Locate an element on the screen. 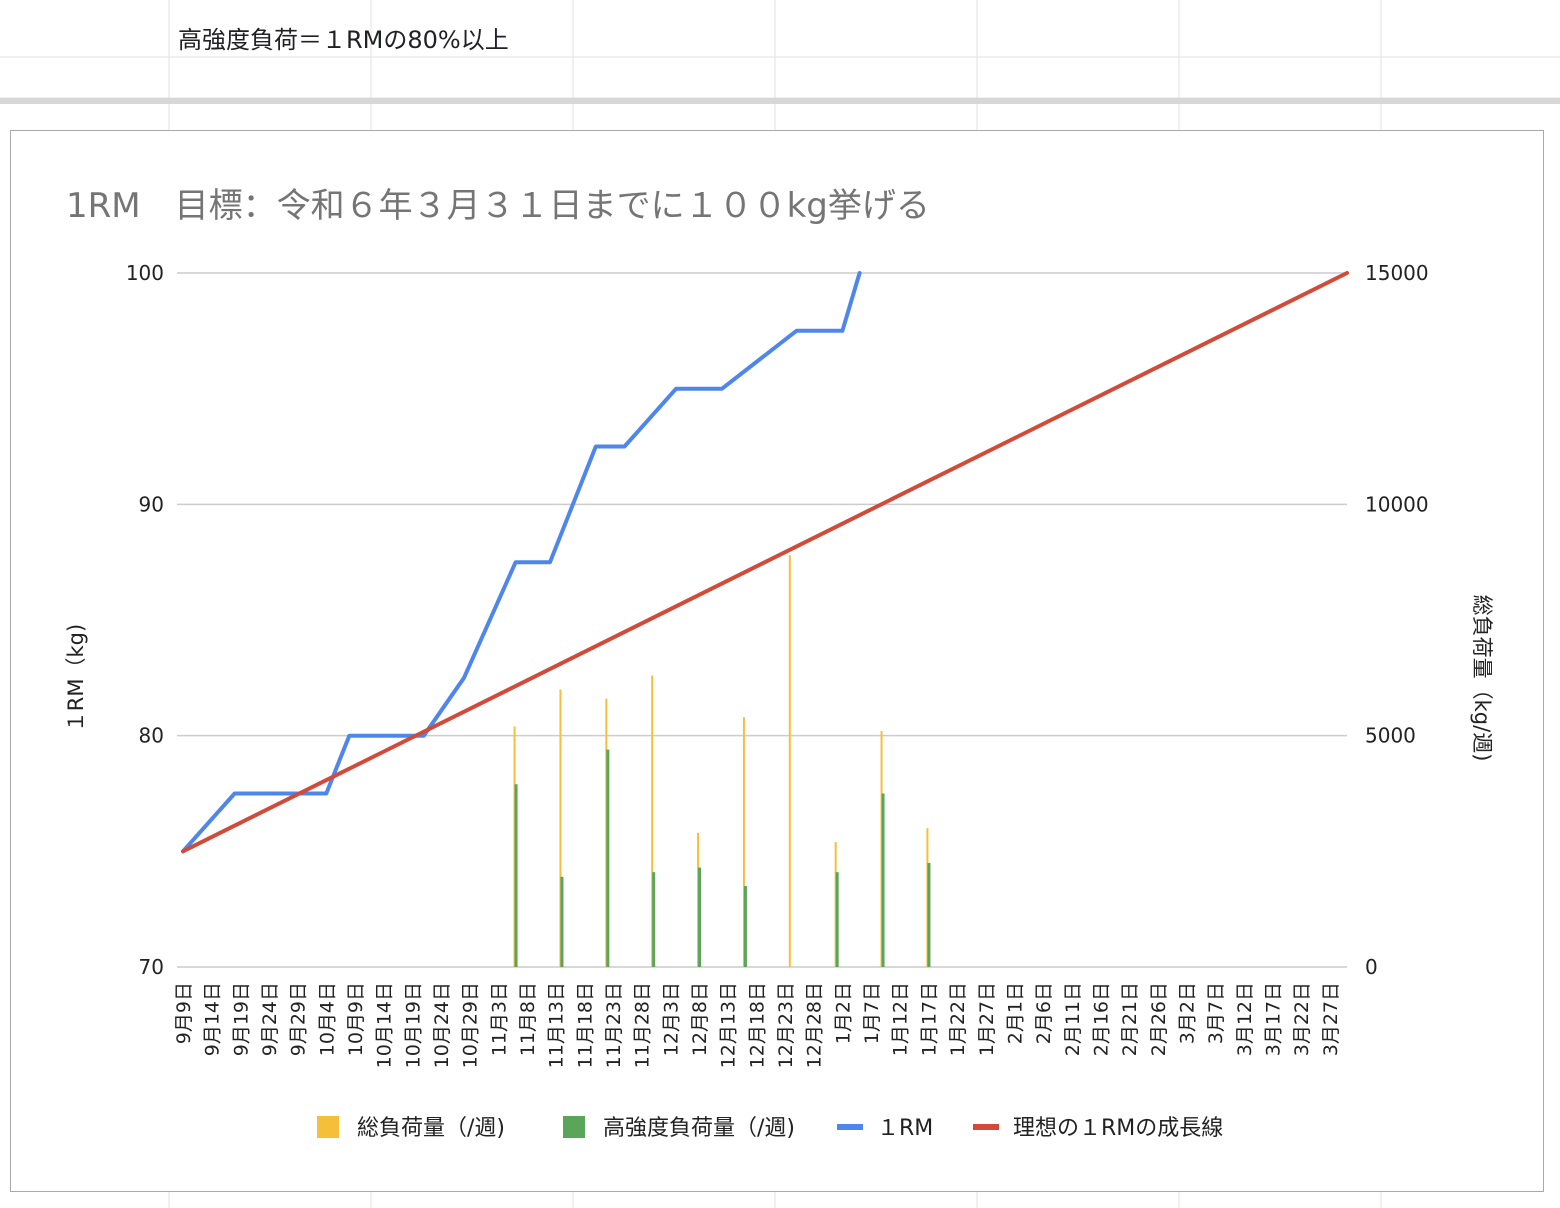 This screenshot has width=1560, height=1208. x-tick-label: 3月22日 is located at coordinates (1302, 1019).